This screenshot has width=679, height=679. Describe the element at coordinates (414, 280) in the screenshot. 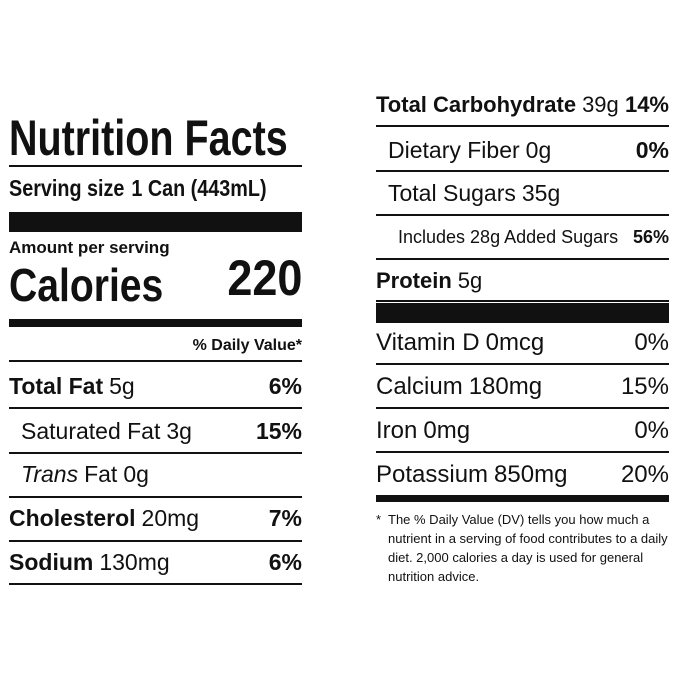

I see `nutrient-name: Protein` at that location.